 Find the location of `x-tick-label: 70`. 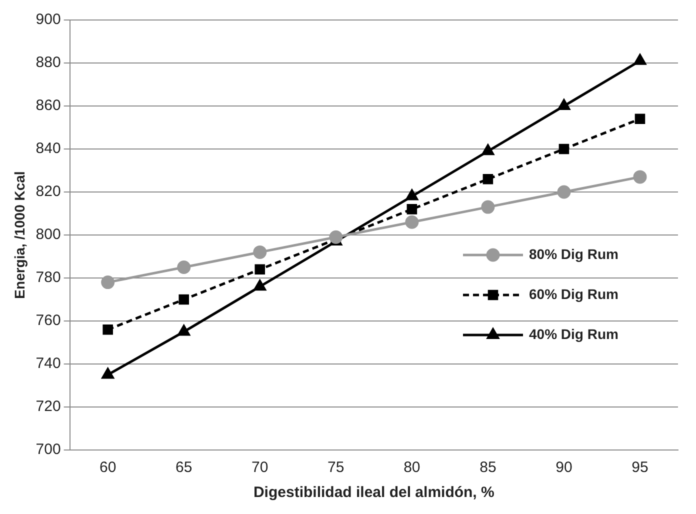

x-tick-label: 70 is located at coordinates (260, 467).